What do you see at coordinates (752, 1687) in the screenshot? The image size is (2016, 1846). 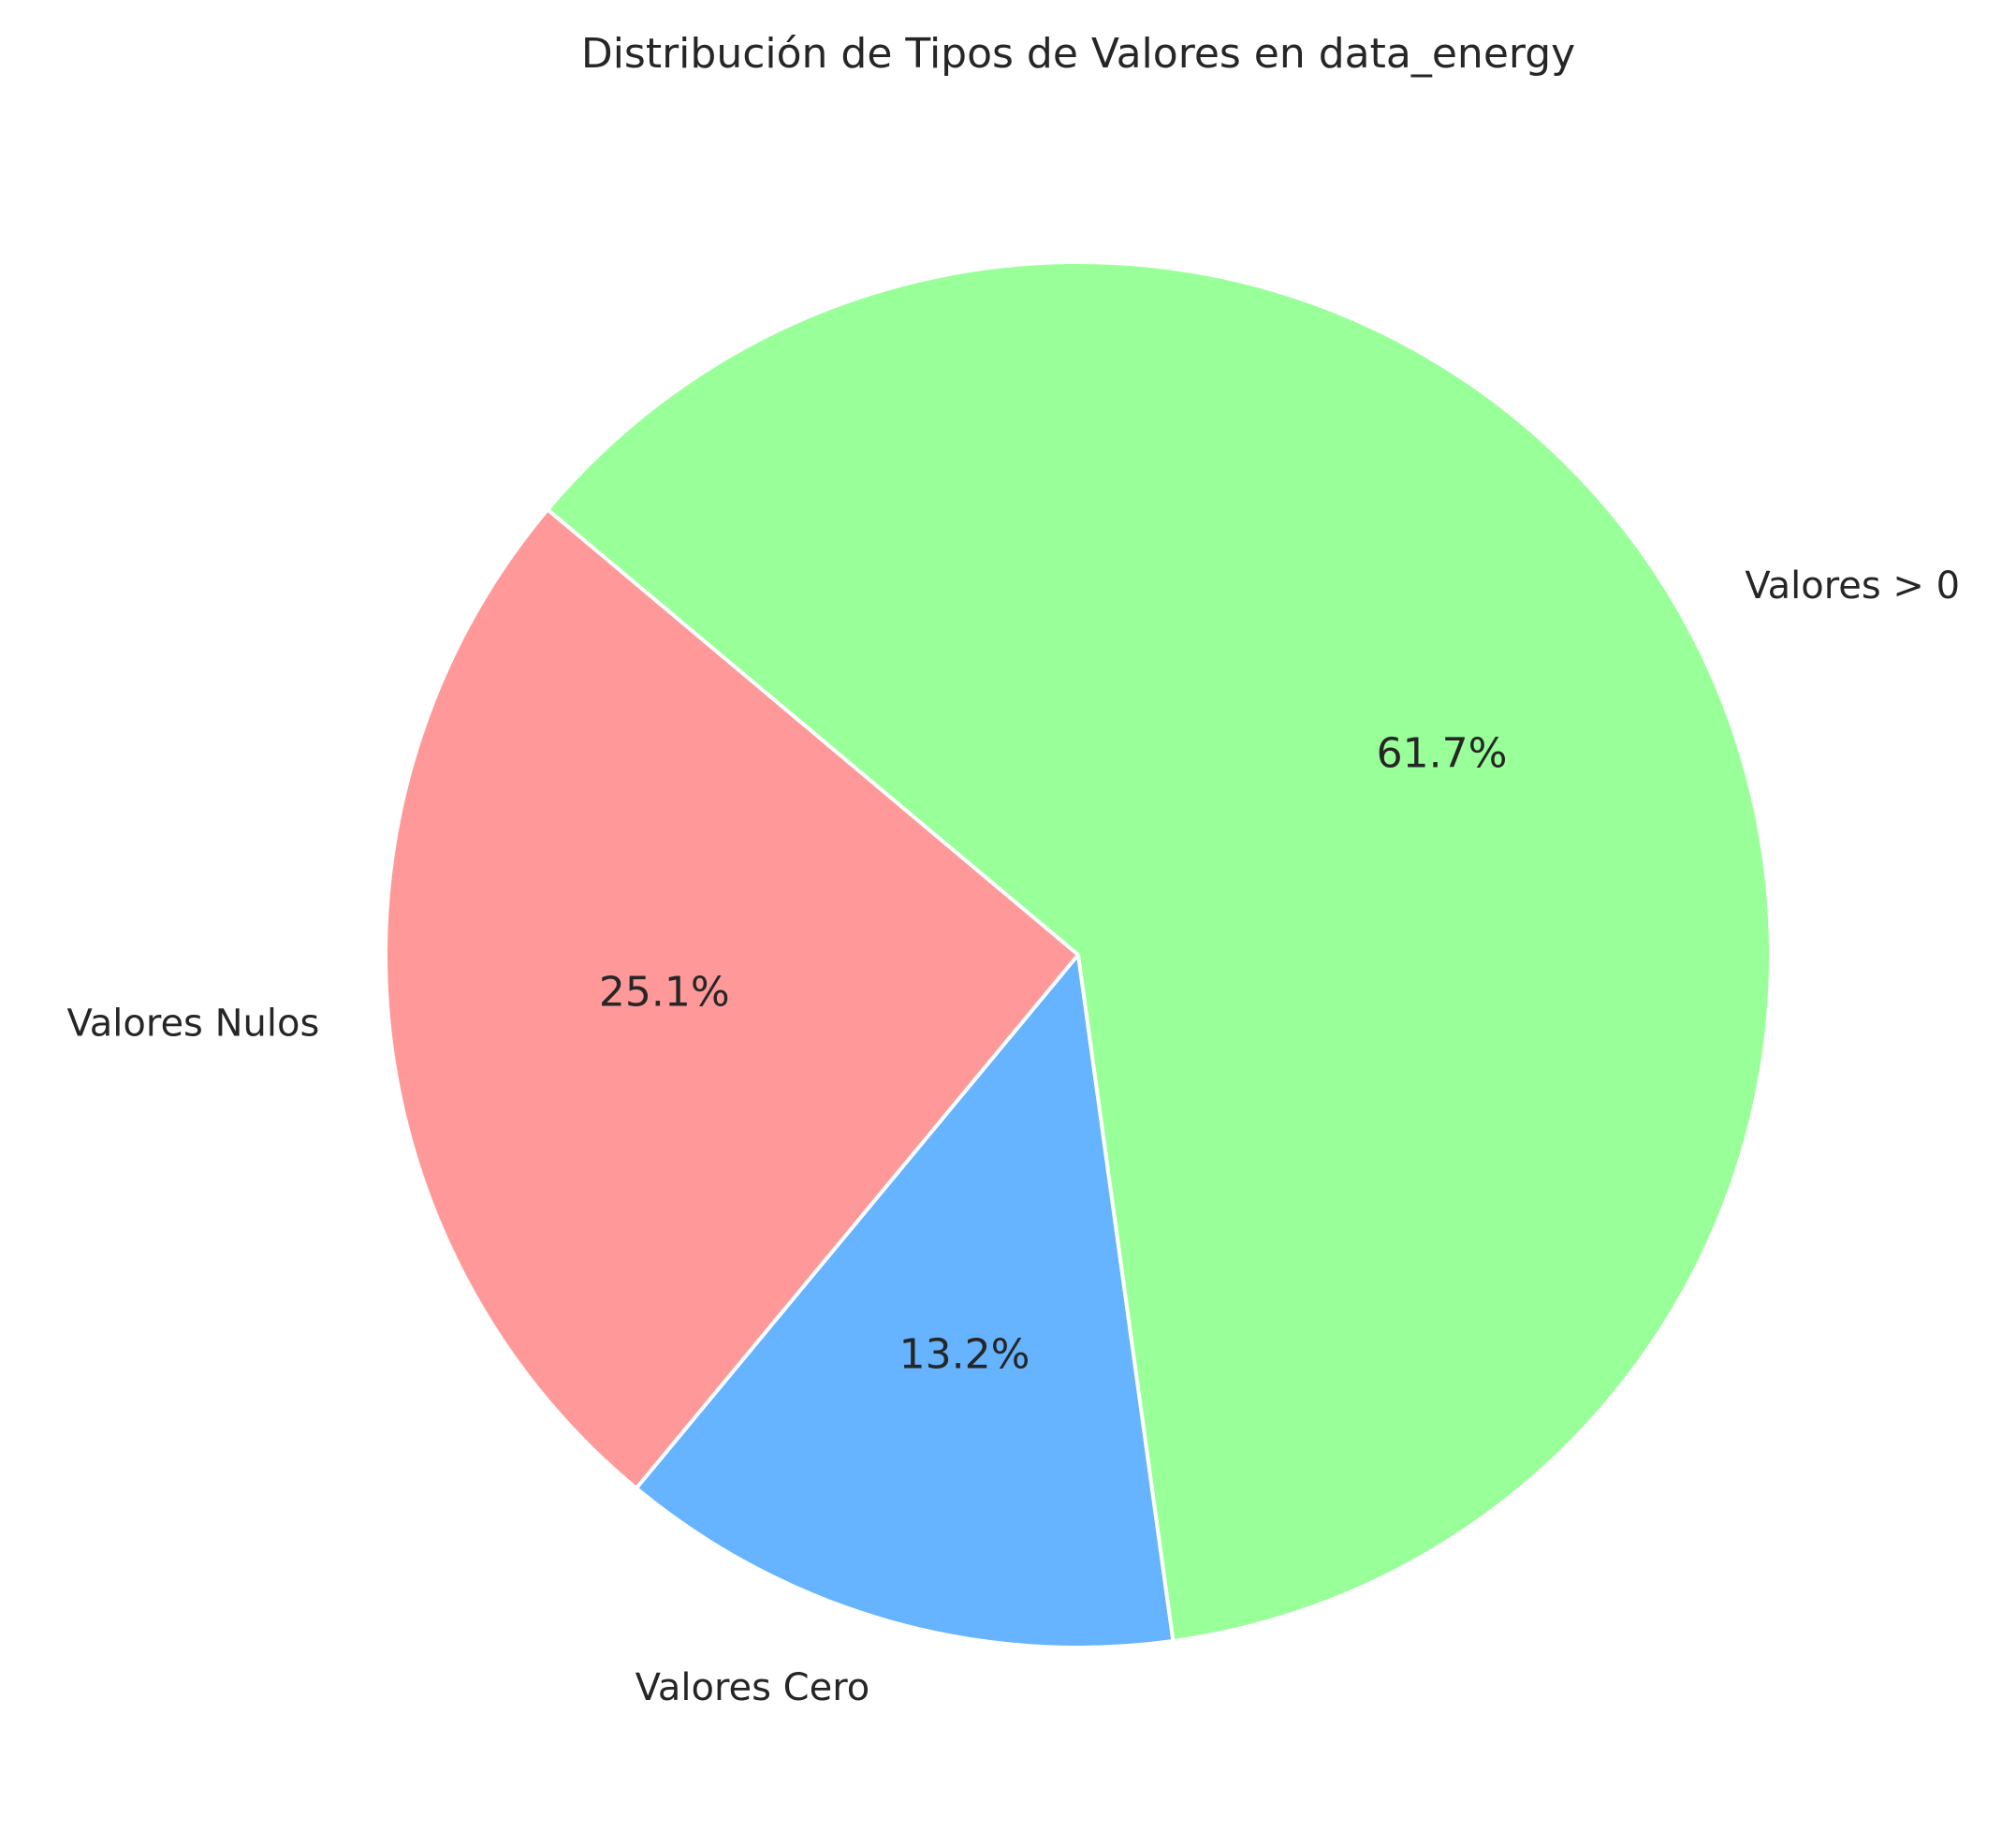 I see `slice-label-valores-cero: Valores Cero` at bounding box center [752, 1687].